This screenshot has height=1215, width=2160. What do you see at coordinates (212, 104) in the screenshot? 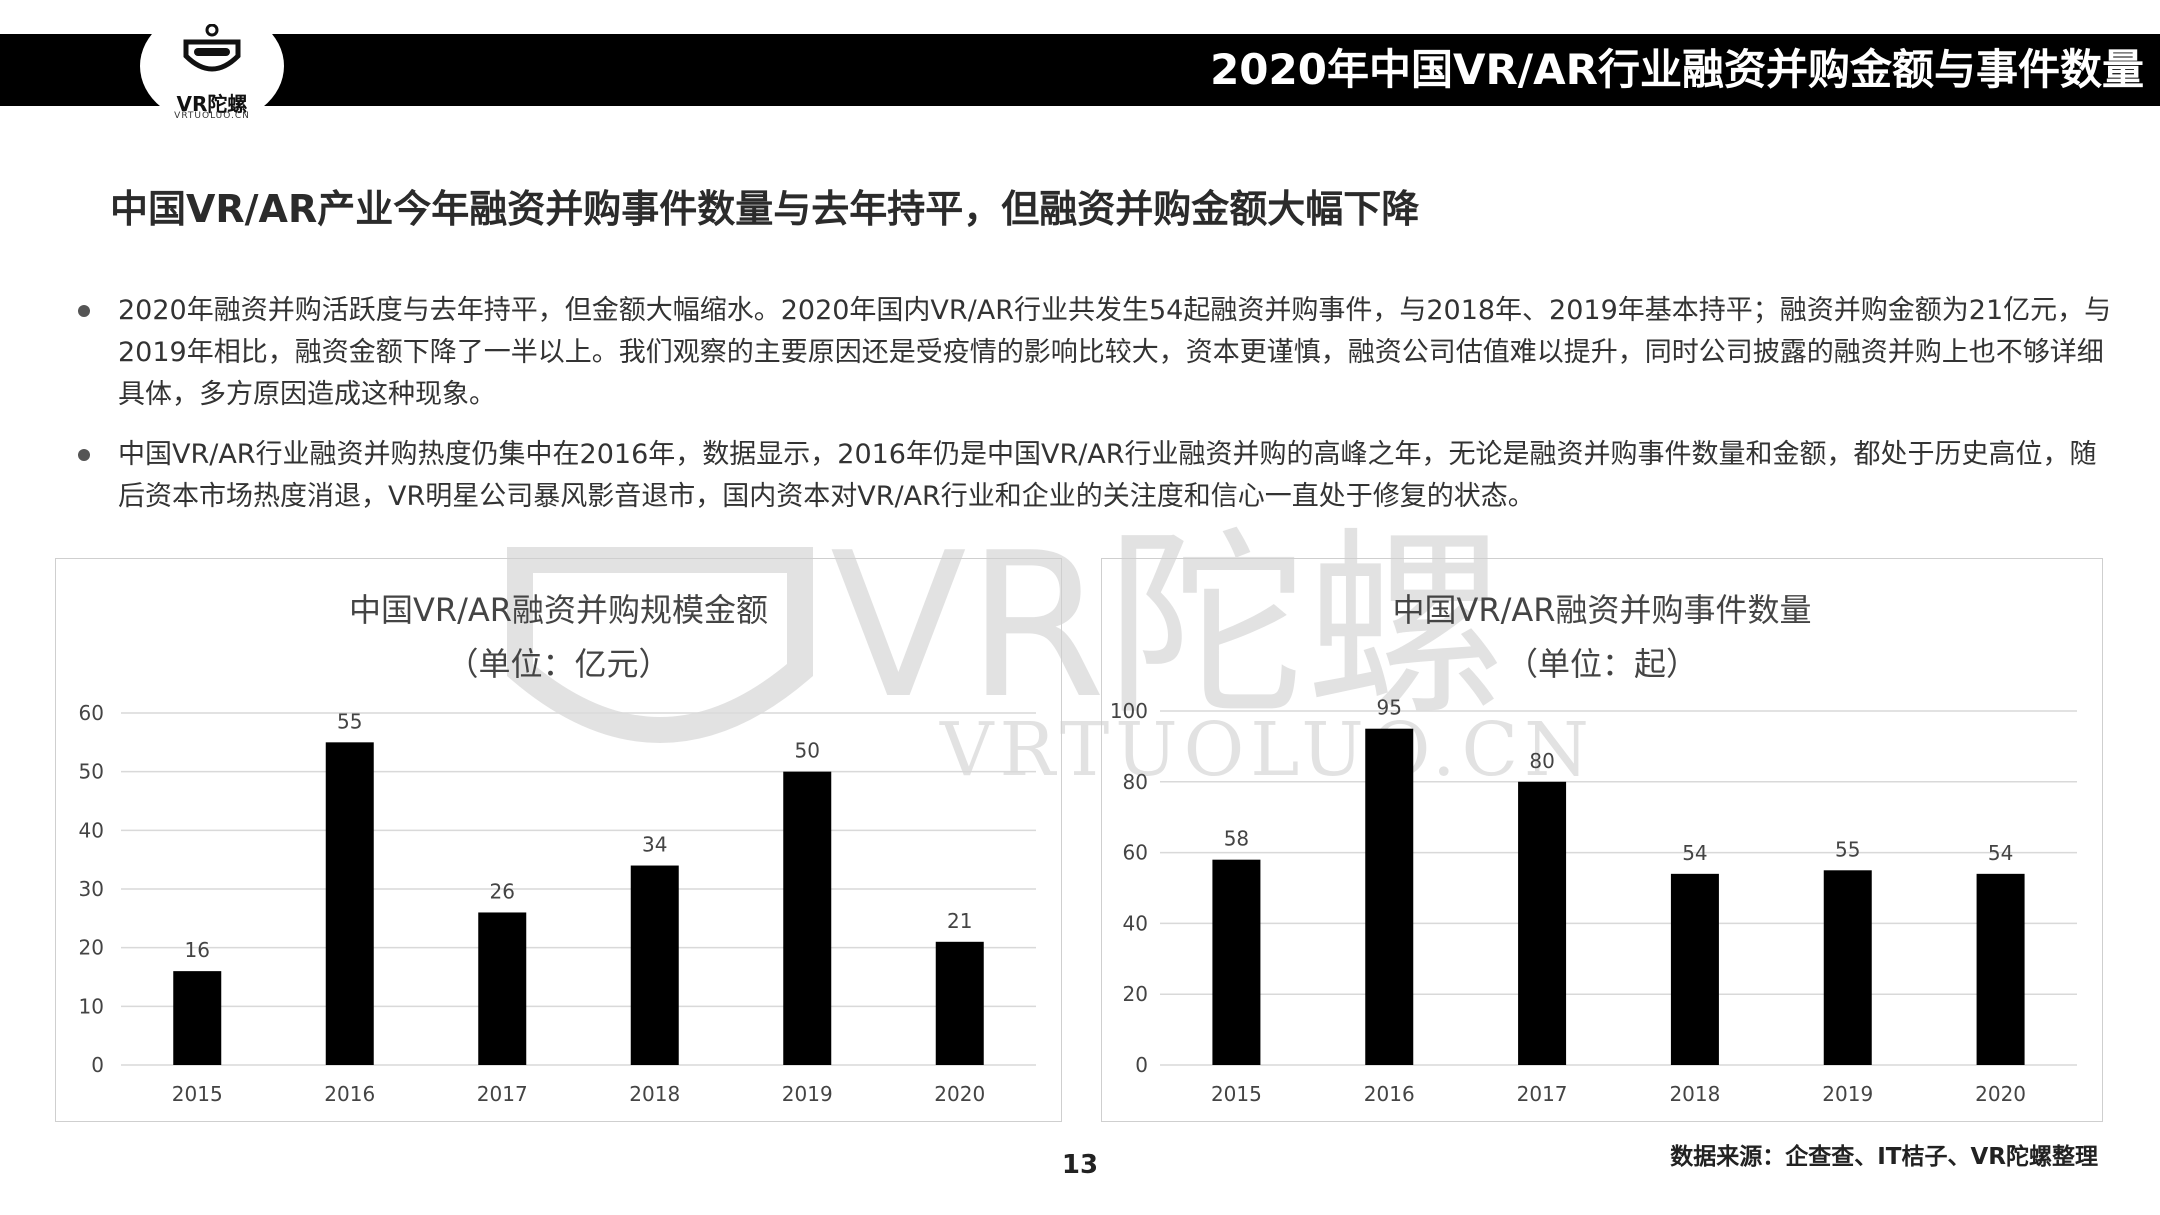
I see `logo-text: VR陀螺` at bounding box center [212, 104].